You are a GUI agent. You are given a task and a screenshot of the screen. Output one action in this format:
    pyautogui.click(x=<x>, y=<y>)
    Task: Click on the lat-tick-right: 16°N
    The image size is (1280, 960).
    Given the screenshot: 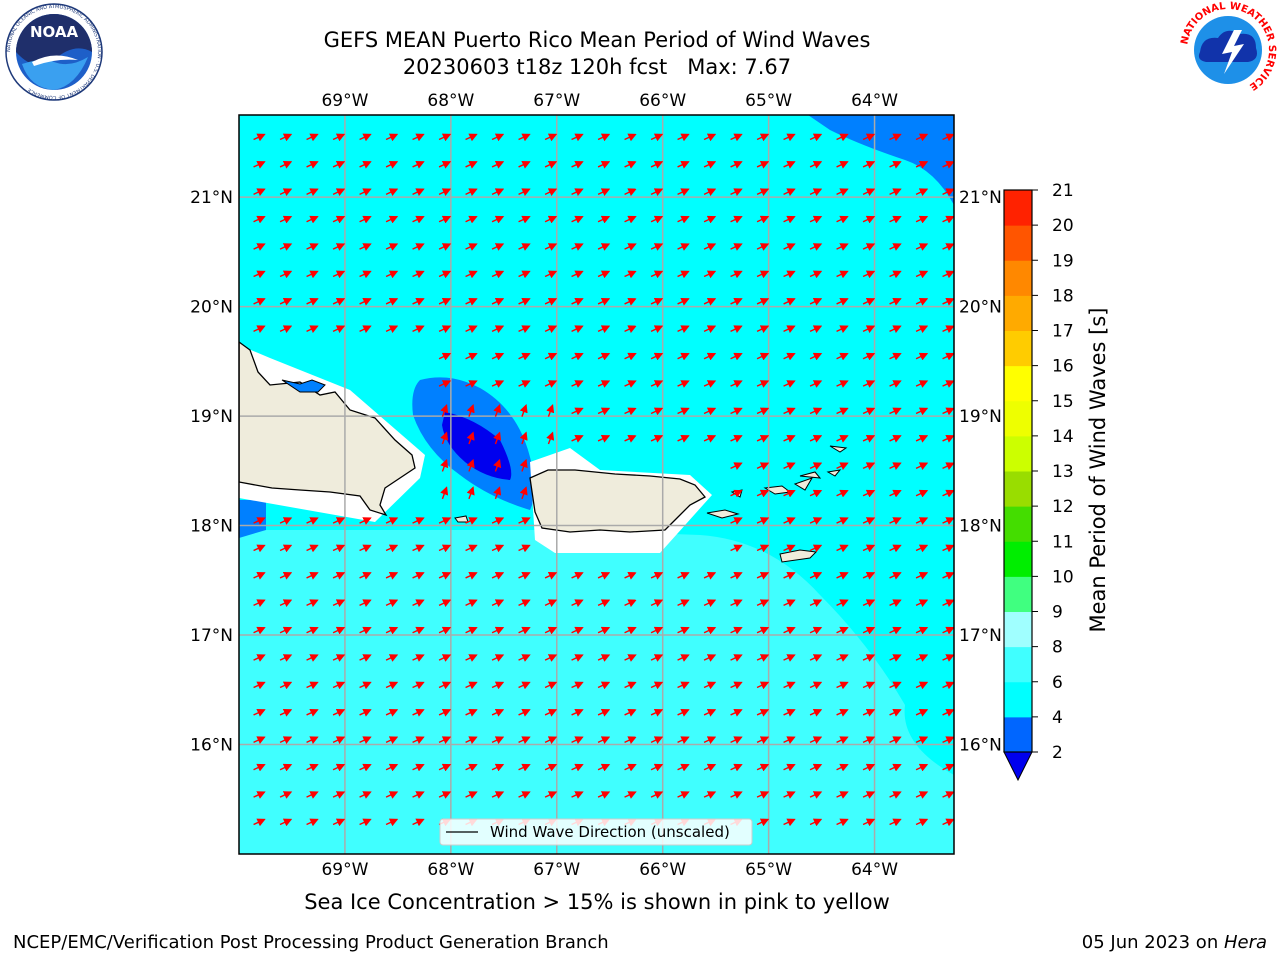 What is the action you would take?
    pyautogui.click(x=980, y=746)
    